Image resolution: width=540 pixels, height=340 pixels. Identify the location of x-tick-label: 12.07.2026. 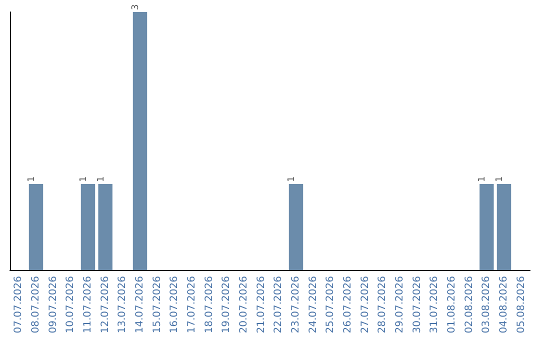
(105, 305).